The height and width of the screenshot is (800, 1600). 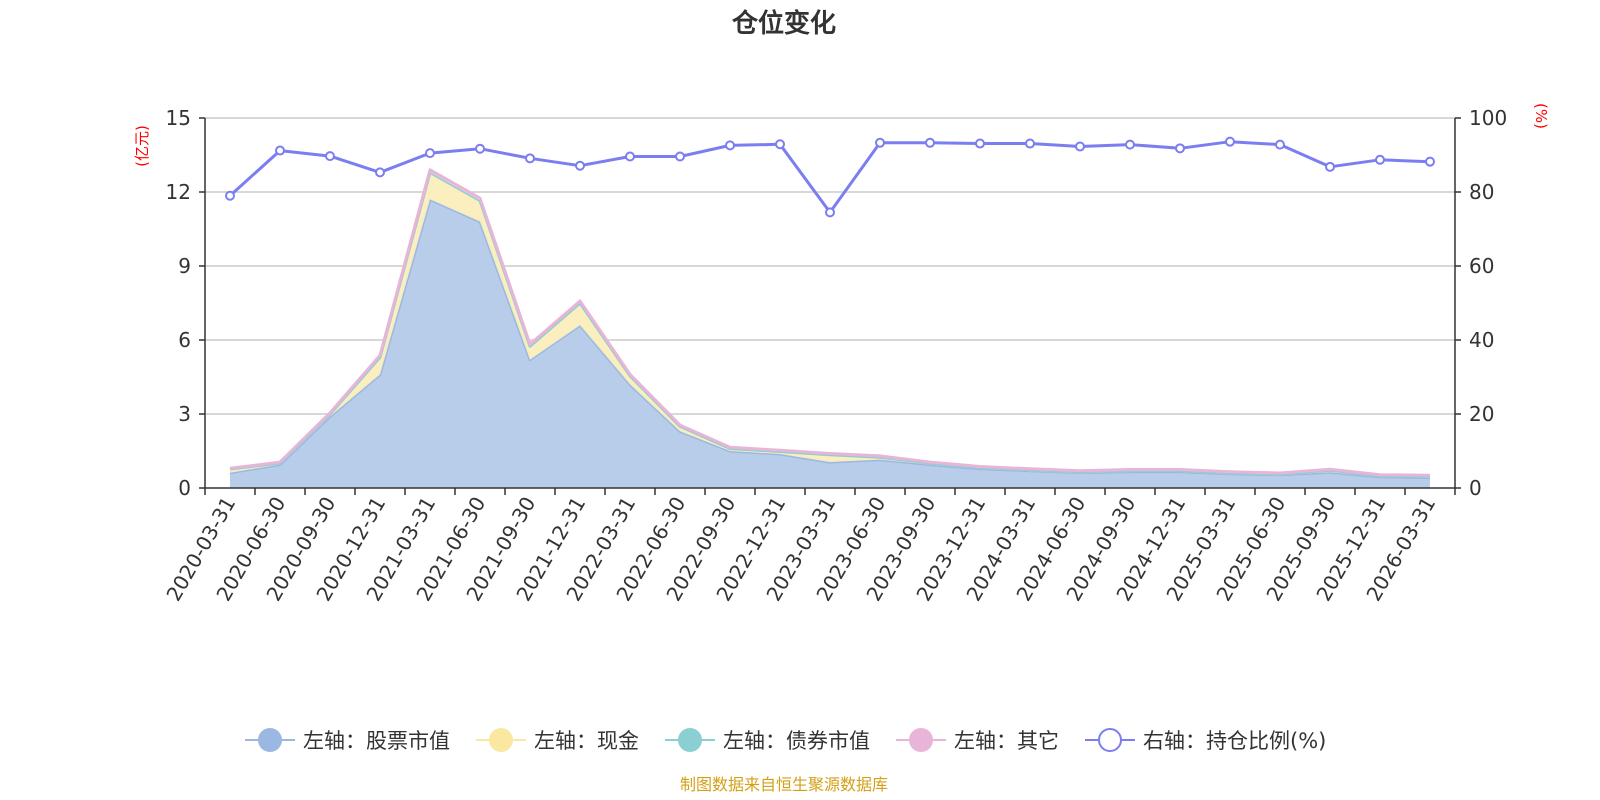 What do you see at coordinates (184, 266) in the screenshot?
I see `left-axis-tick-label: 9` at bounding box center [184, 266].